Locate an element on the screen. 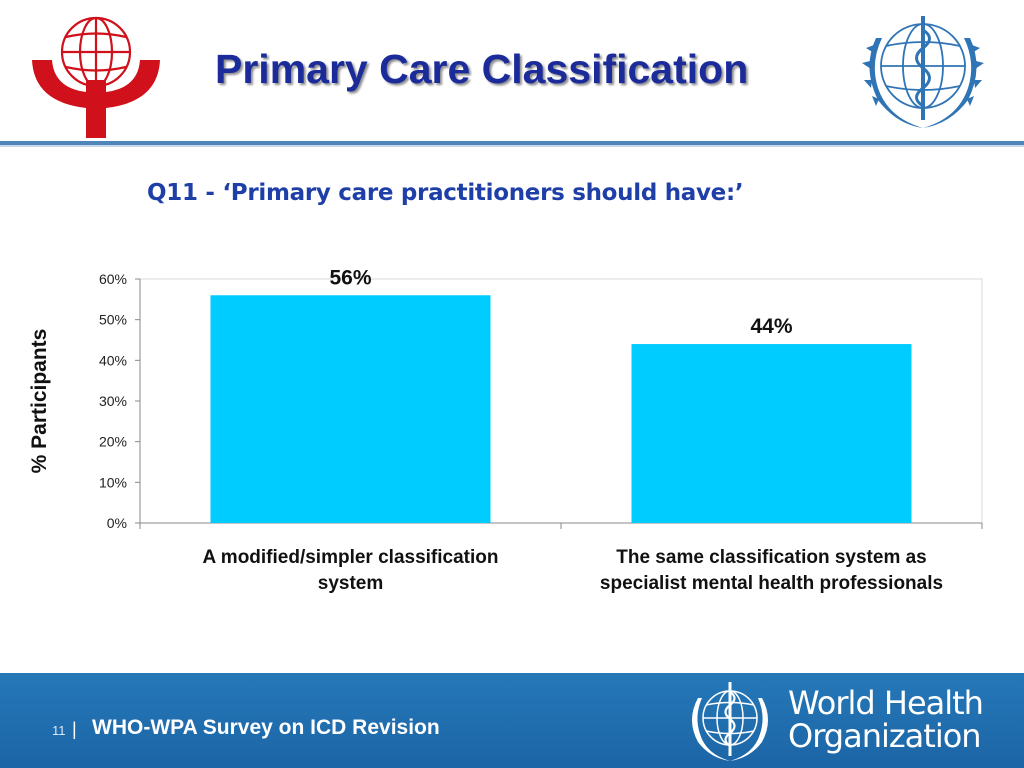 The height and width of the screenshot is (768, 1024). x-category-label: The same classification system as is located at coordinates (771, 557).